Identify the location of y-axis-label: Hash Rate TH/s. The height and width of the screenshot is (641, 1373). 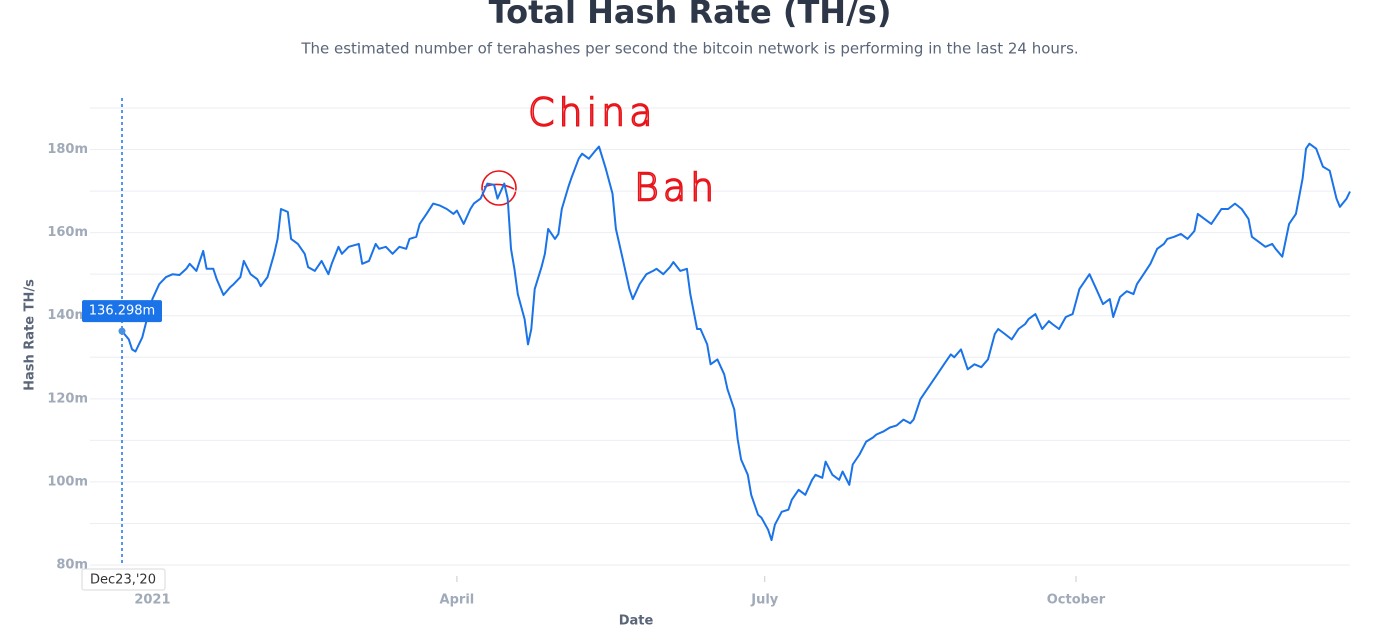
(30, 335).